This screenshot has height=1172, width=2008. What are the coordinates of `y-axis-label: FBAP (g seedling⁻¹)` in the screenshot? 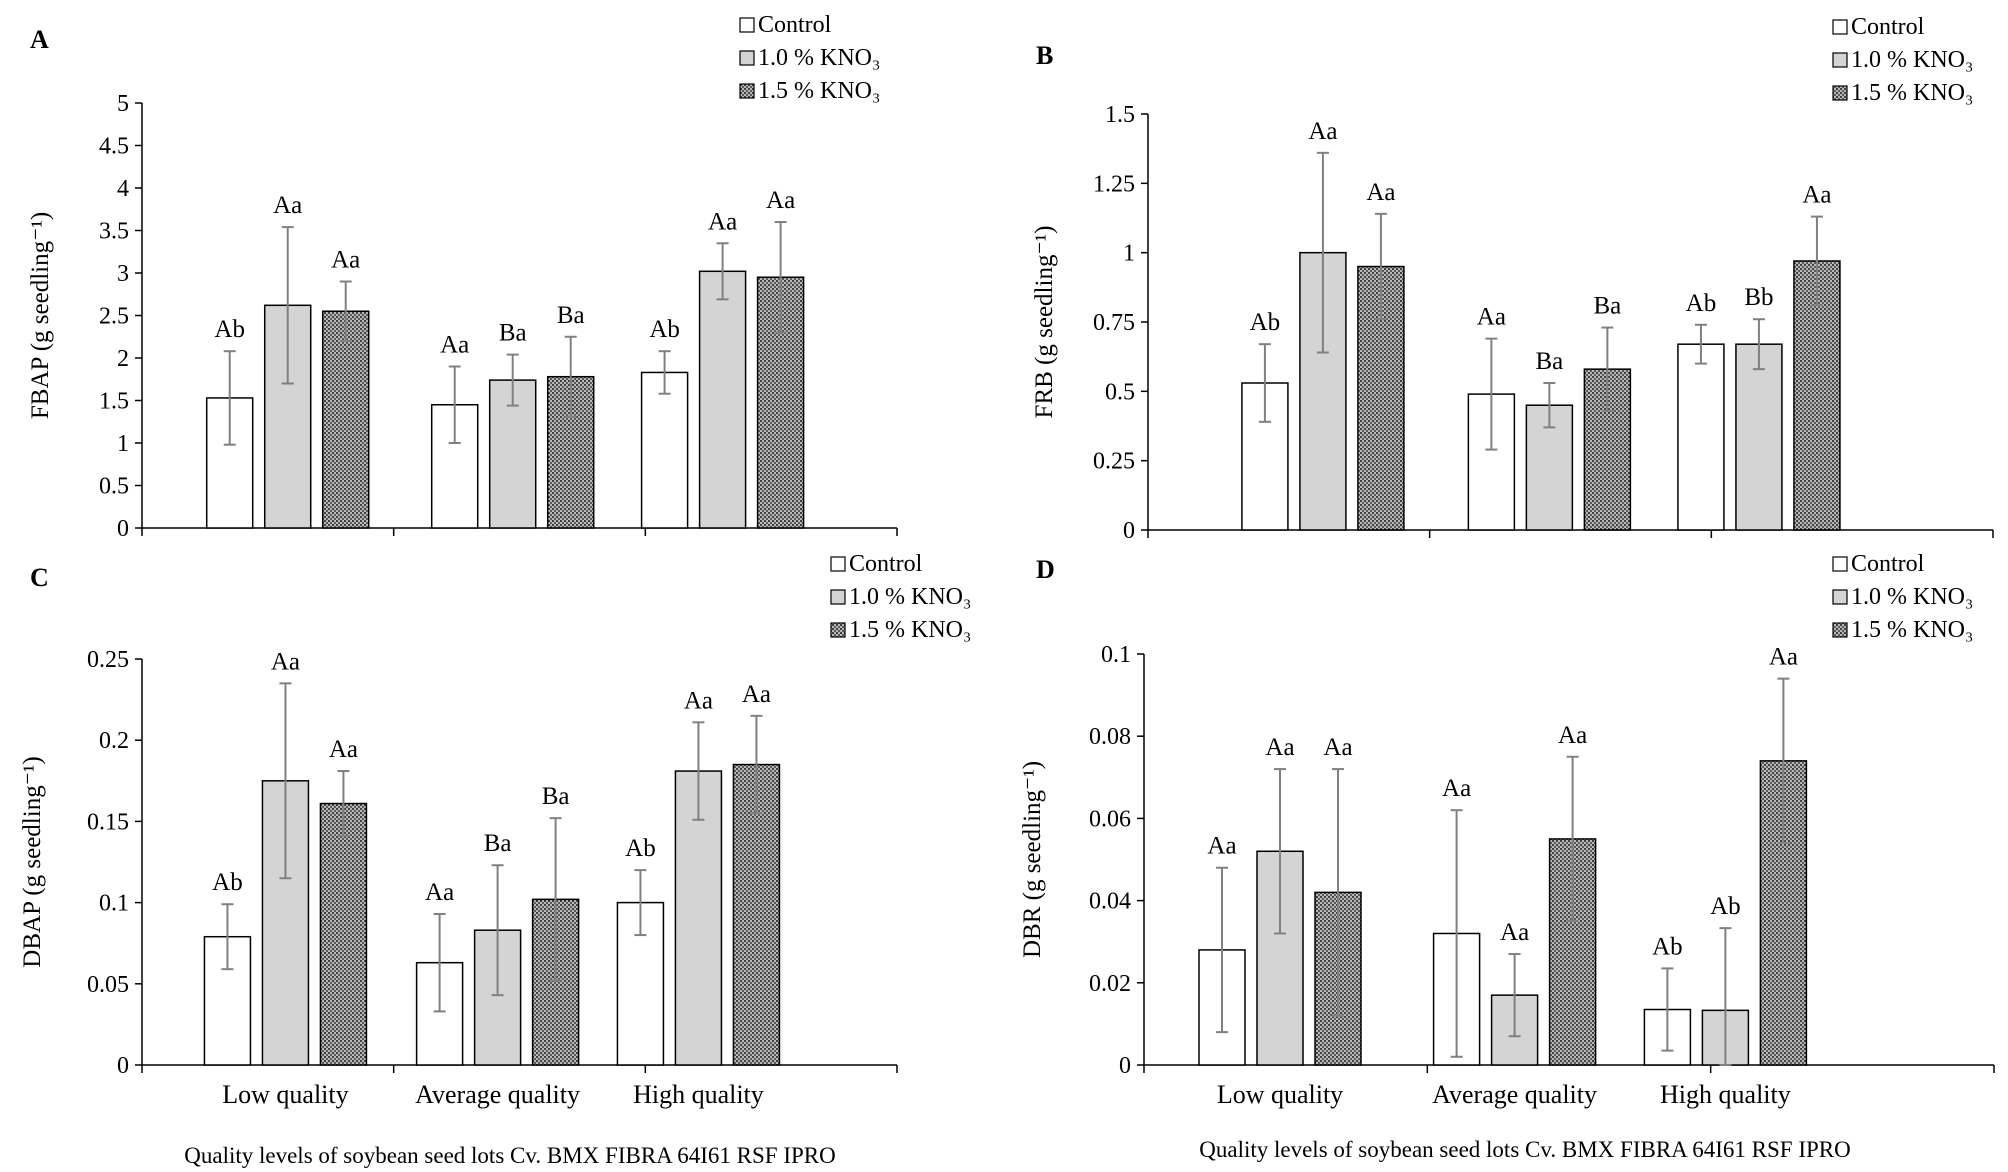 It's located at (40, 315).